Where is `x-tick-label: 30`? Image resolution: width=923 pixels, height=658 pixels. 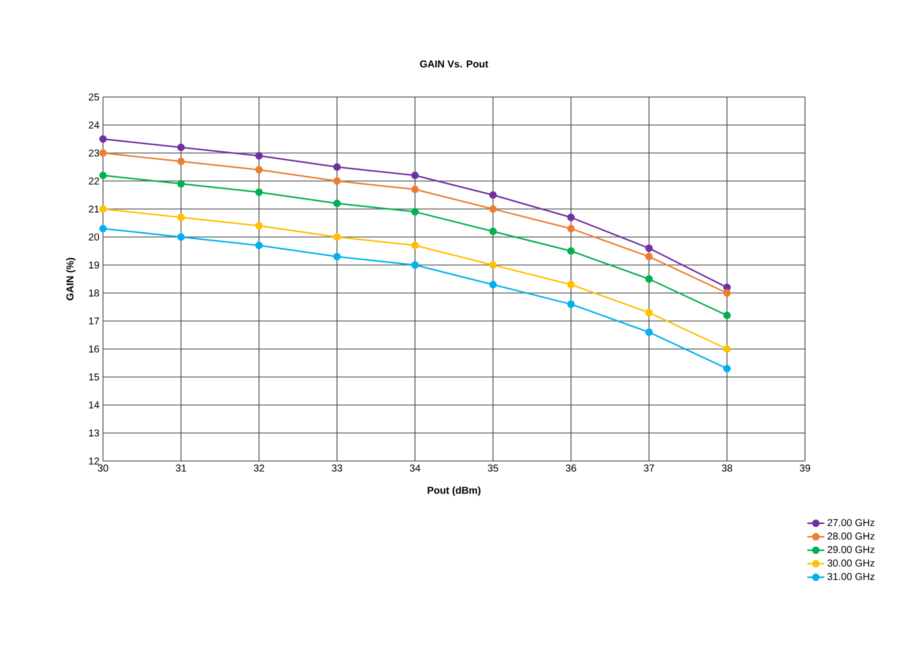 x-tick-label: 30 is located at coordinates (103, 468).